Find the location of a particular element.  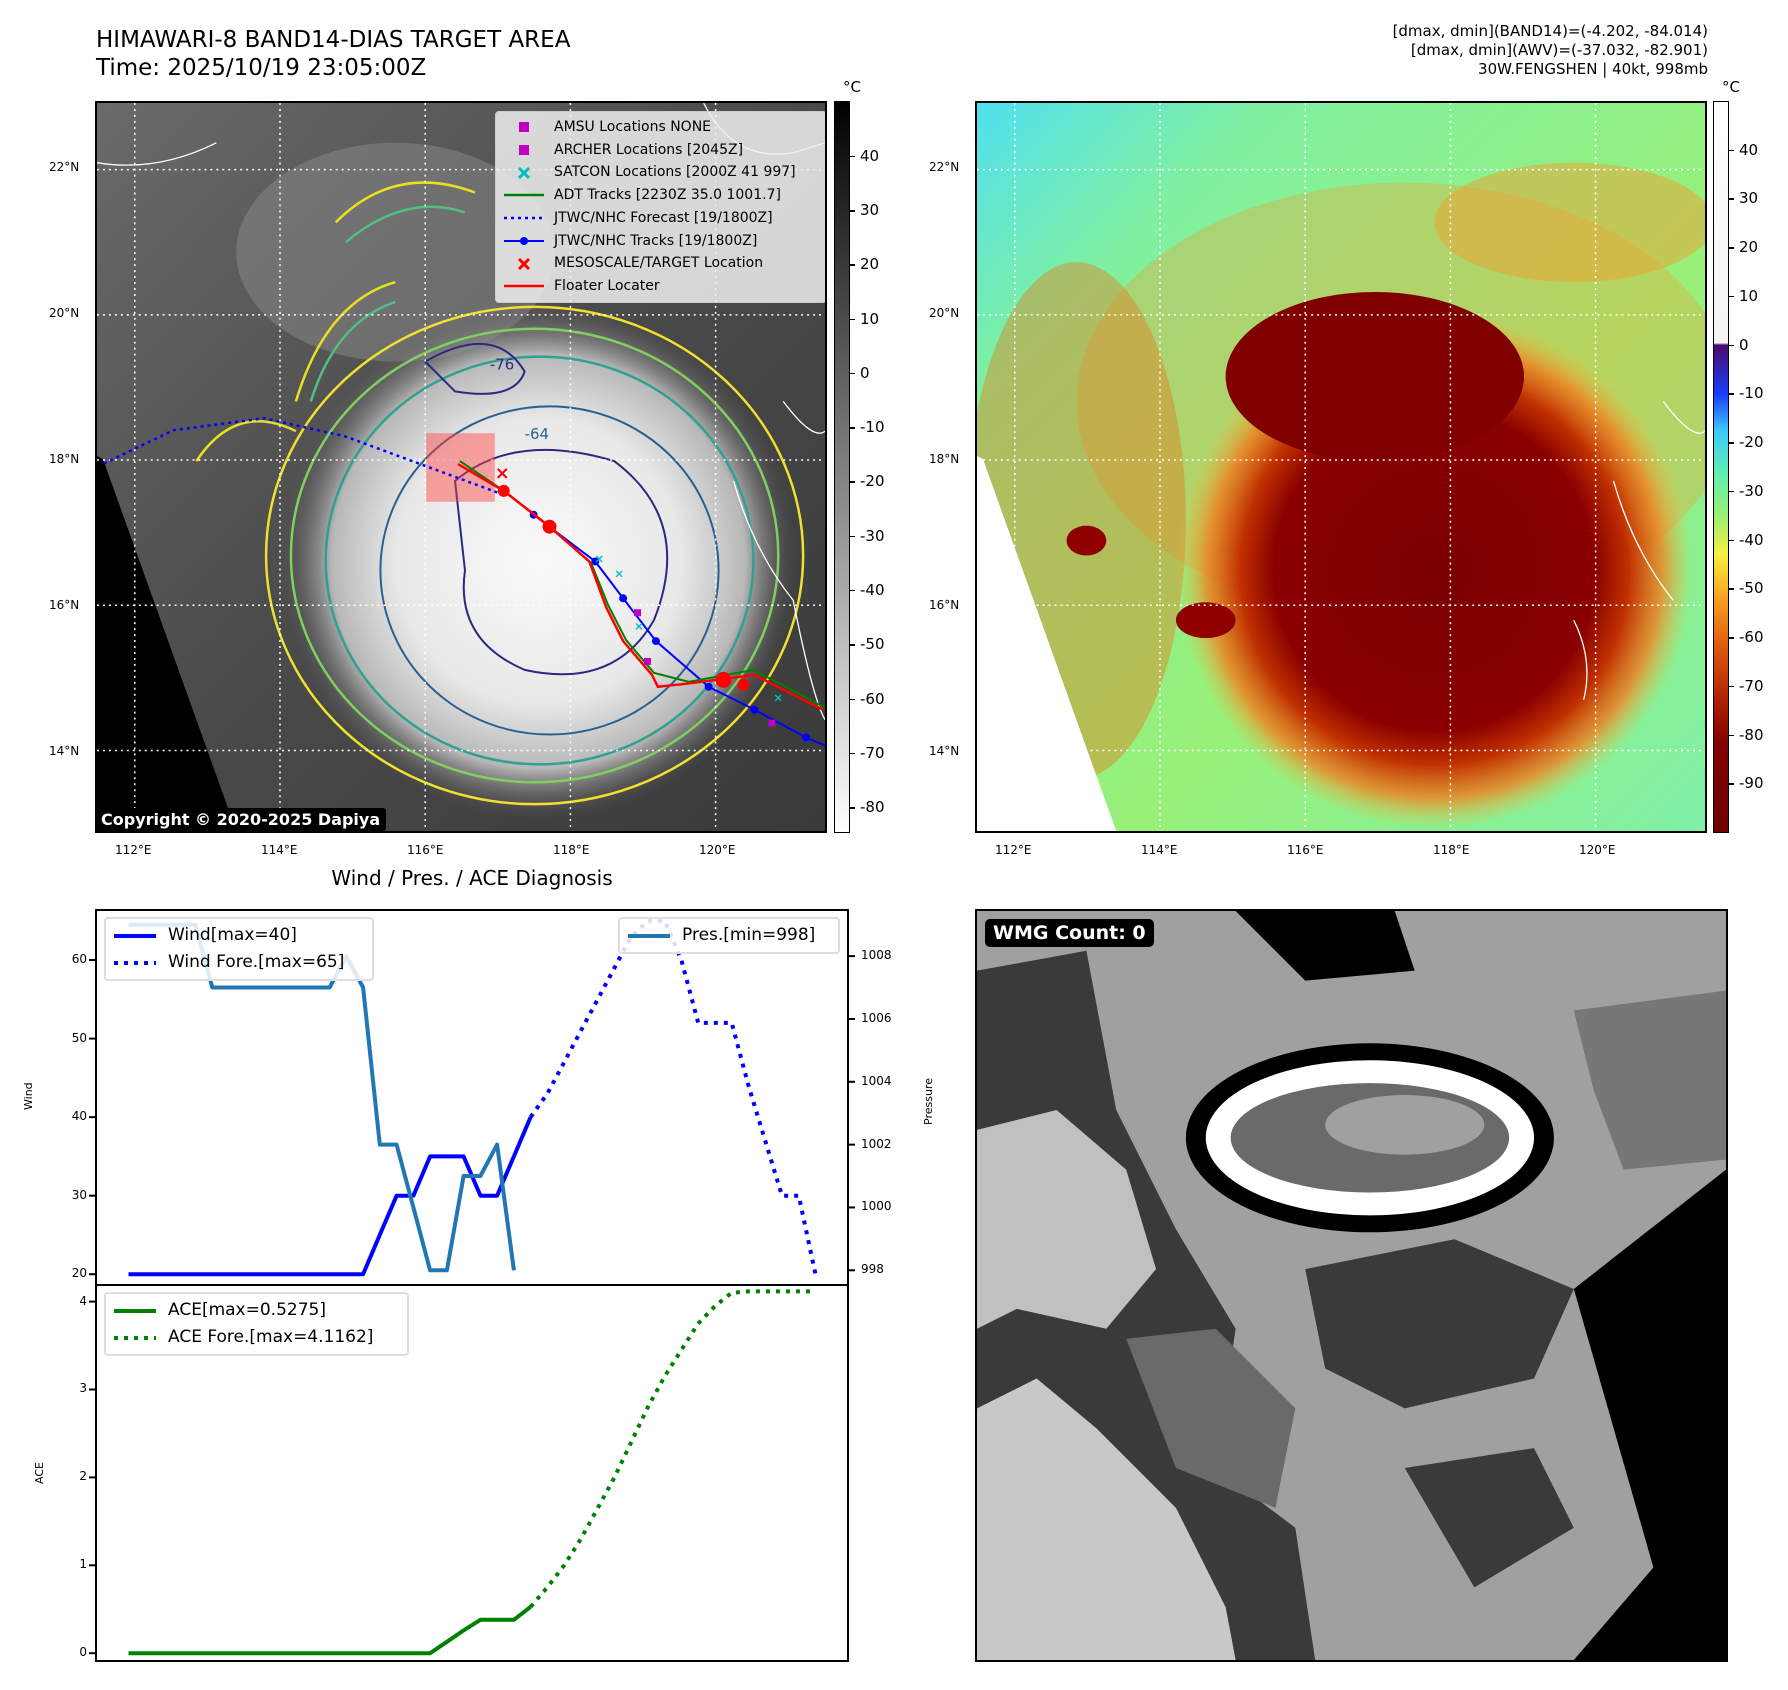

legend-label: AMSU Locations NONE is located at coordinates (633, 127).